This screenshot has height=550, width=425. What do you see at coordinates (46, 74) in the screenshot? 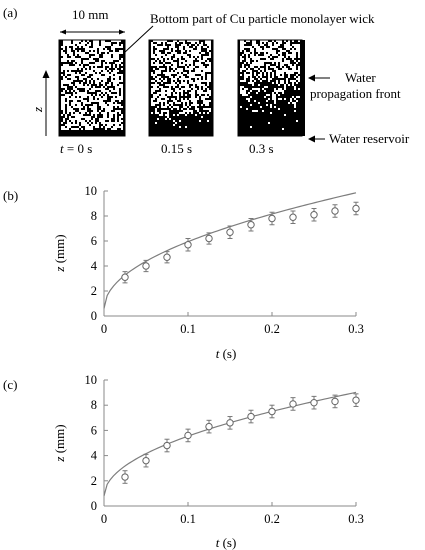
I see `z-arrow-head` at bounding box center [46, 74].